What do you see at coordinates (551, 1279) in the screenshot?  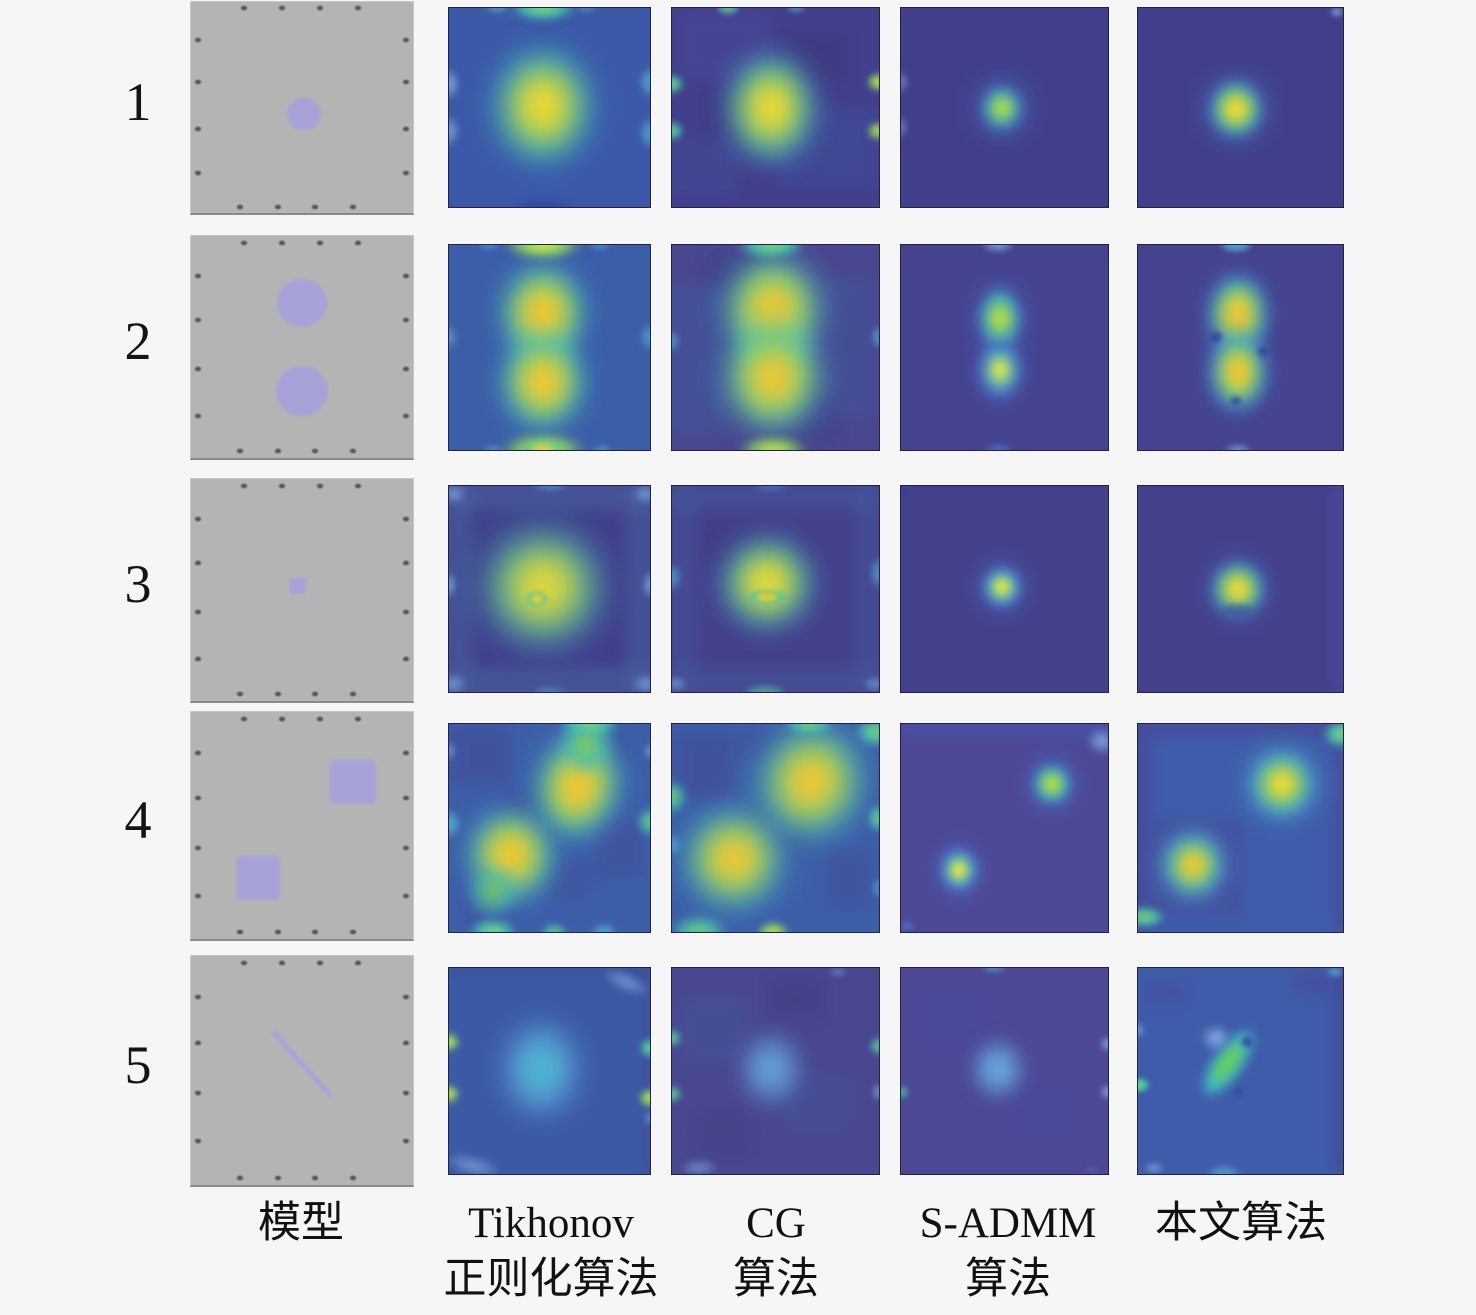 I see `caption-line: 正则化算法` at bounding box center [551, 1279].